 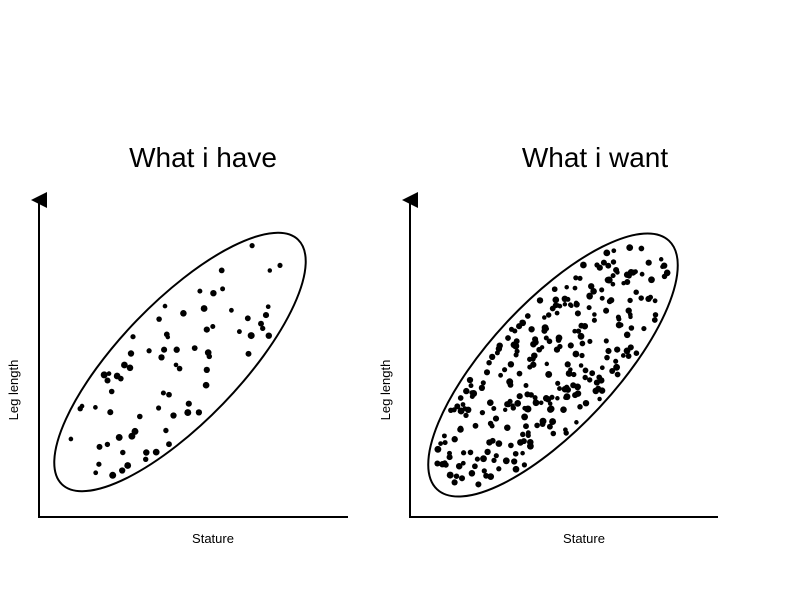 I want to click on scatter-points, so click(x=175, y=361).